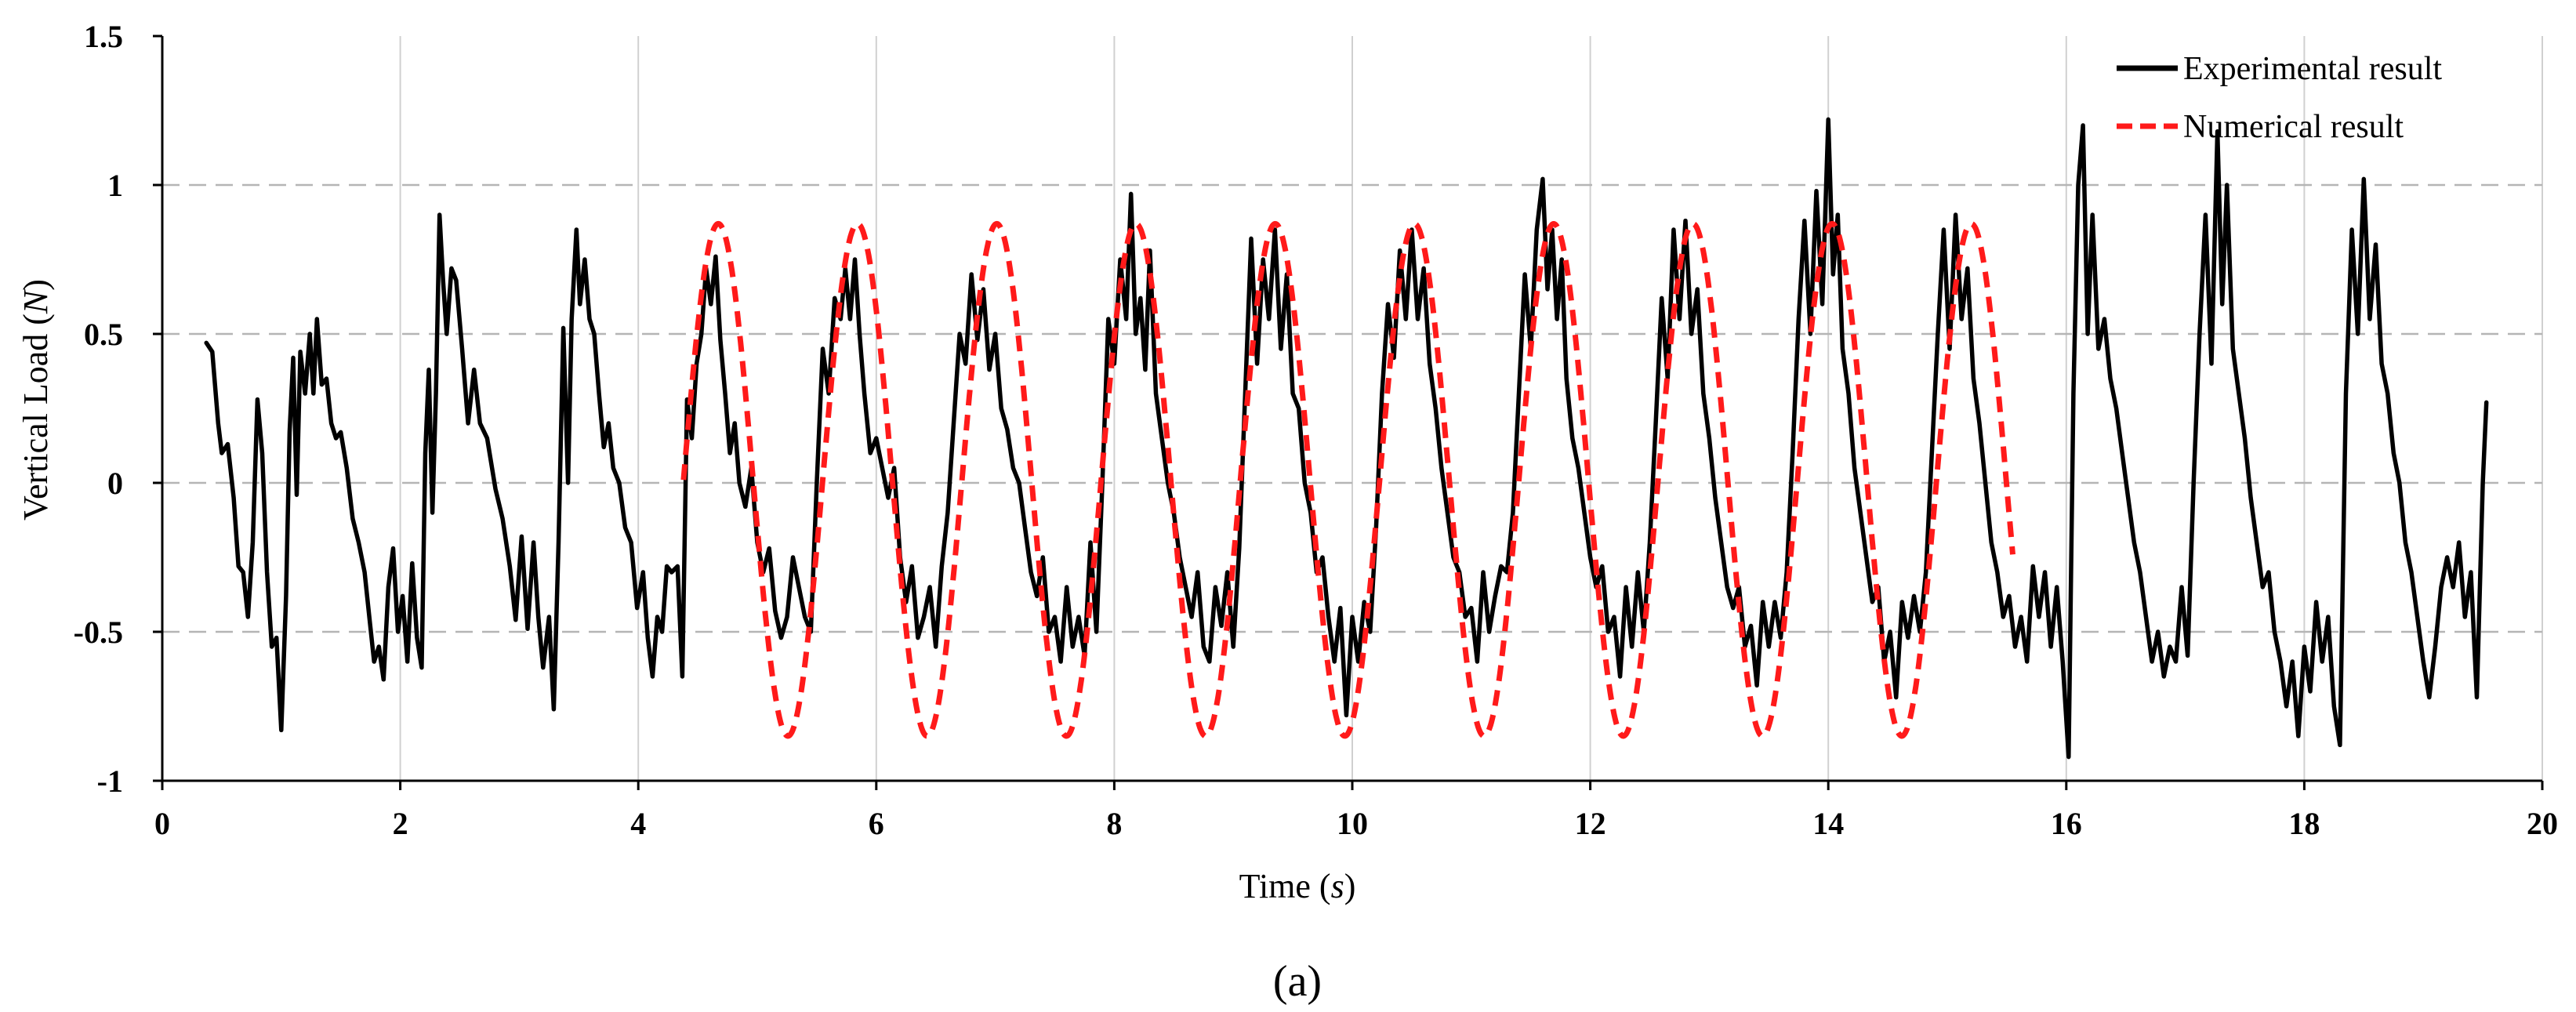  What do you see at coordinates (35, 400) in the screenshot?
I see `y-axis-label: Vertical Load (N)` at bounding box center [35, 400].